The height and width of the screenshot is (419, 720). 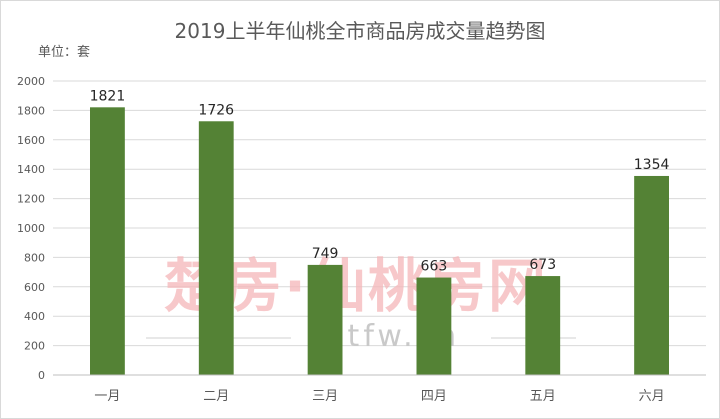 What do you see at coordinates (652, 165) in the screenshot?
I see `data-label: 1354` at bounding box center [652, 165].